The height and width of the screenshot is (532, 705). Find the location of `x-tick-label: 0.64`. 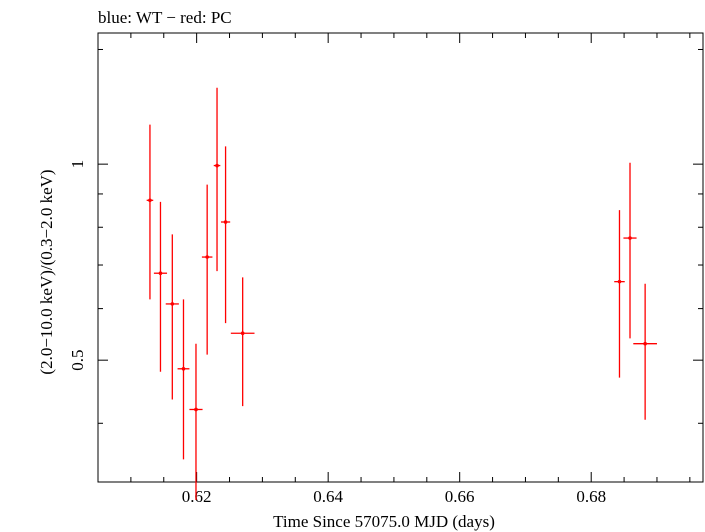

x-tick-label: 0.64 is located at coordinates (328, 496).